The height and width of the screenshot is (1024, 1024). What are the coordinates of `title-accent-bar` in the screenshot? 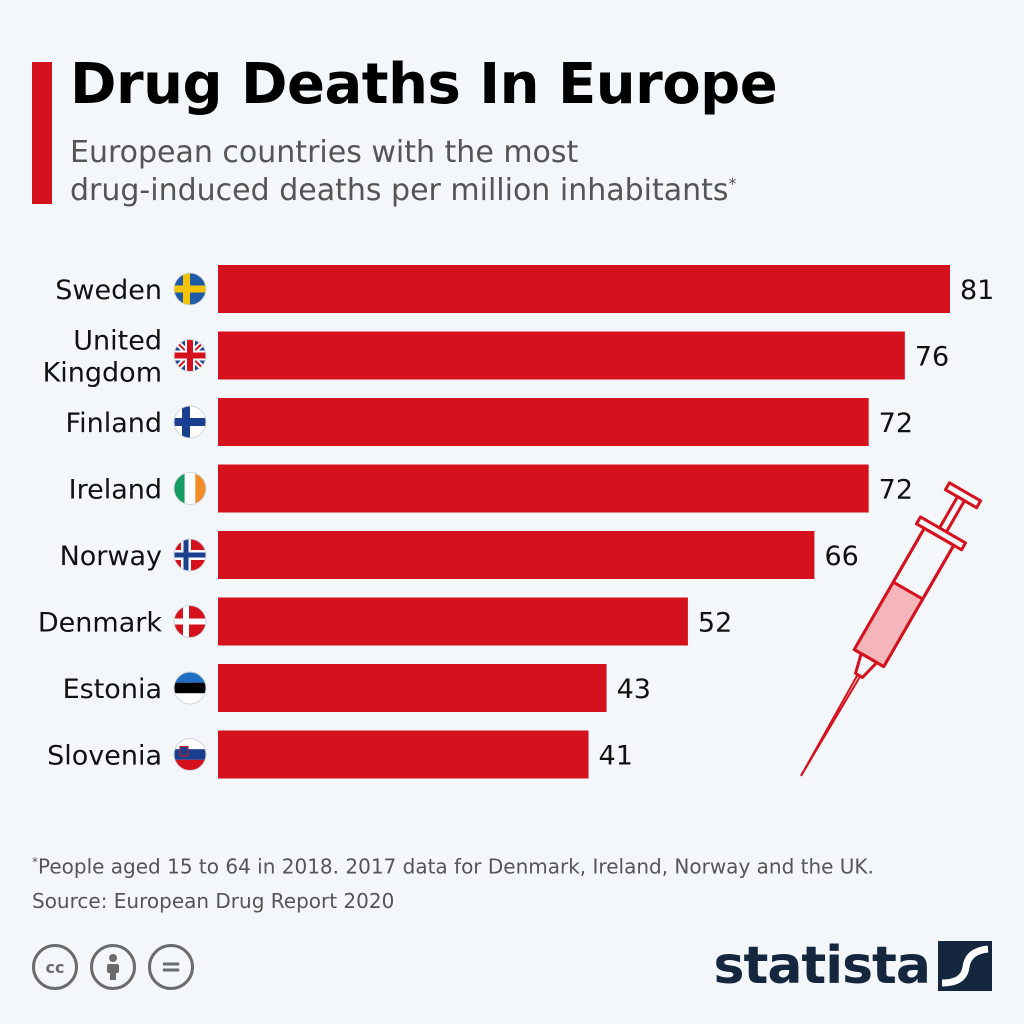 It's located at (42, 133).